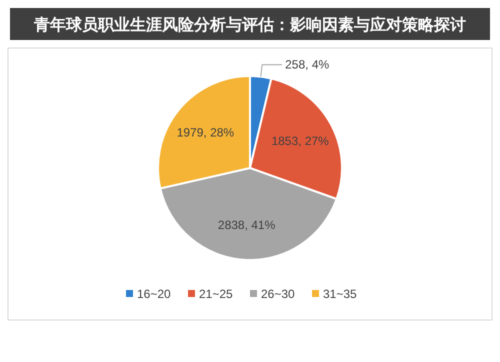 The height and width of the screenshot is (362, 500). I want to click on legend-label: 21~25, so click(216, 294).